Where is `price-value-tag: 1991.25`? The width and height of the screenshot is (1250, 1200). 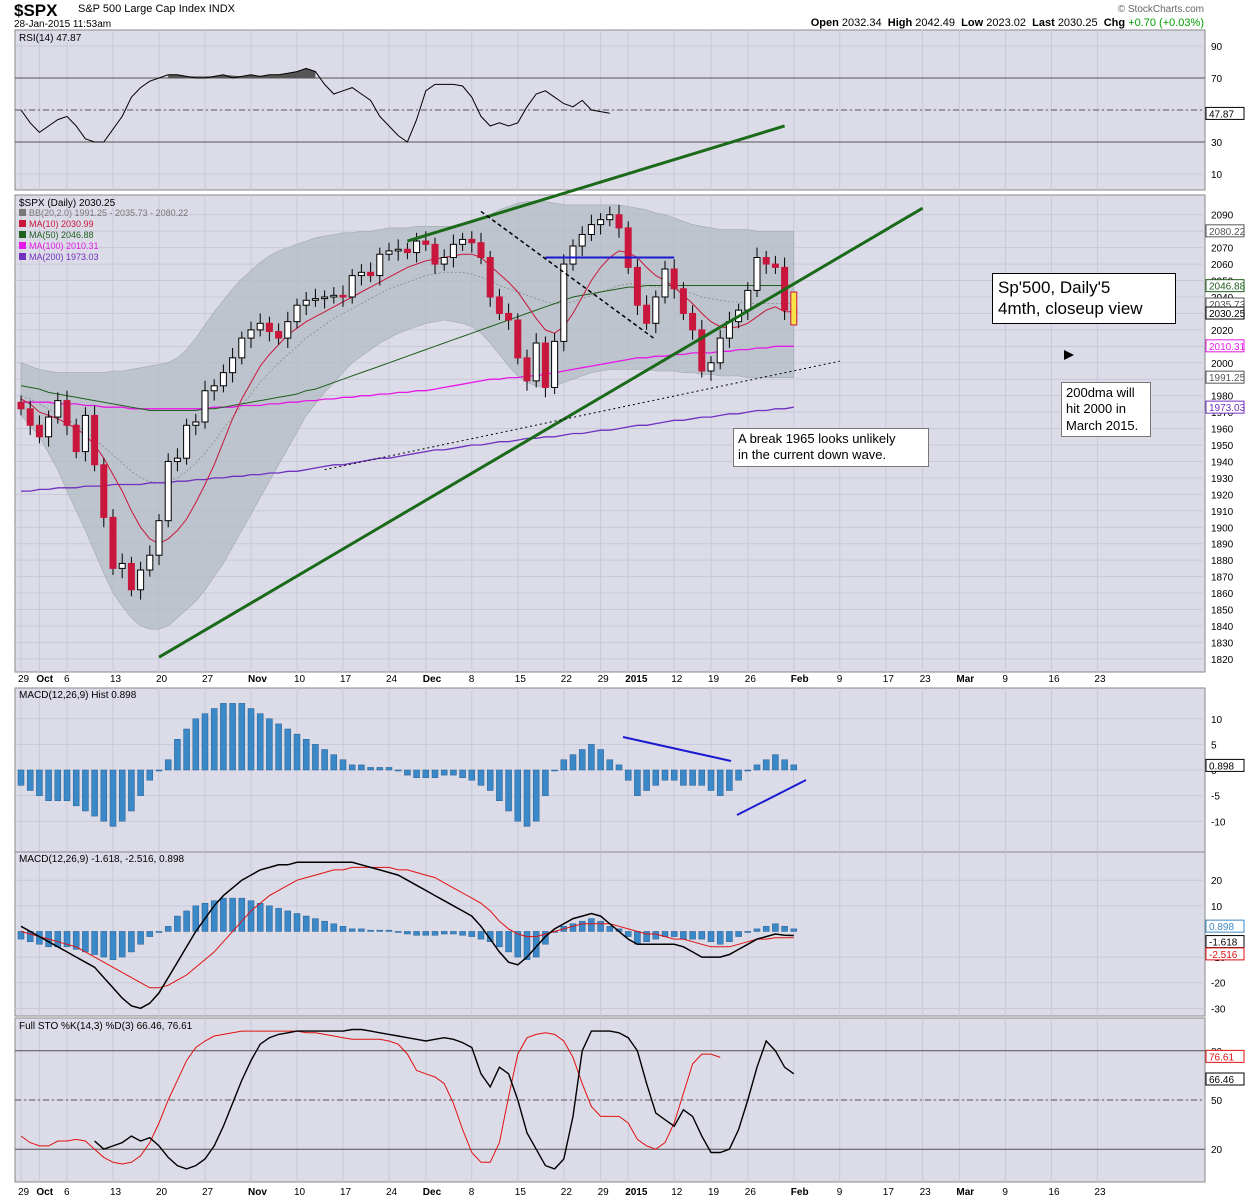 price-value-tag: 1991.25 is located at coordinates (1227, 378).